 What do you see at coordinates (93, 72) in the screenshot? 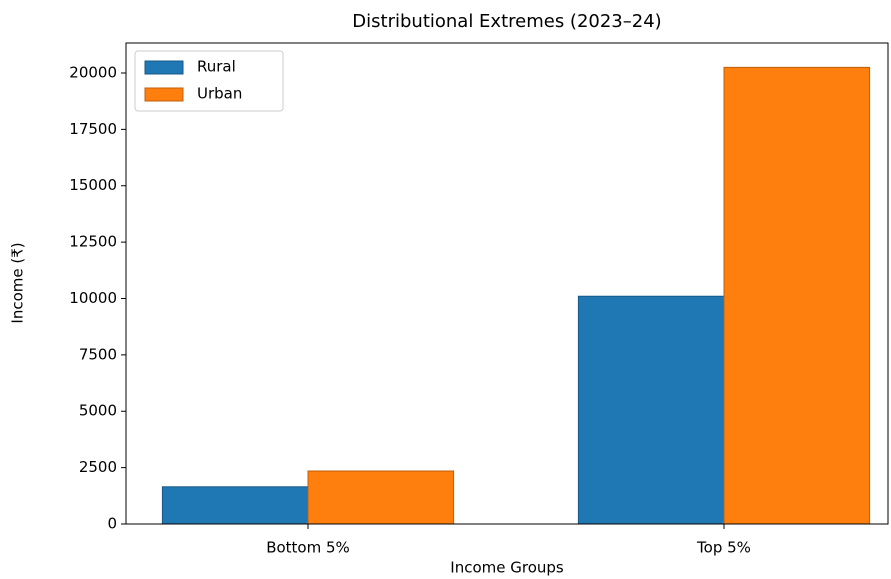
I see `y-tick-label: 20000` at bounding box center [93, 72].